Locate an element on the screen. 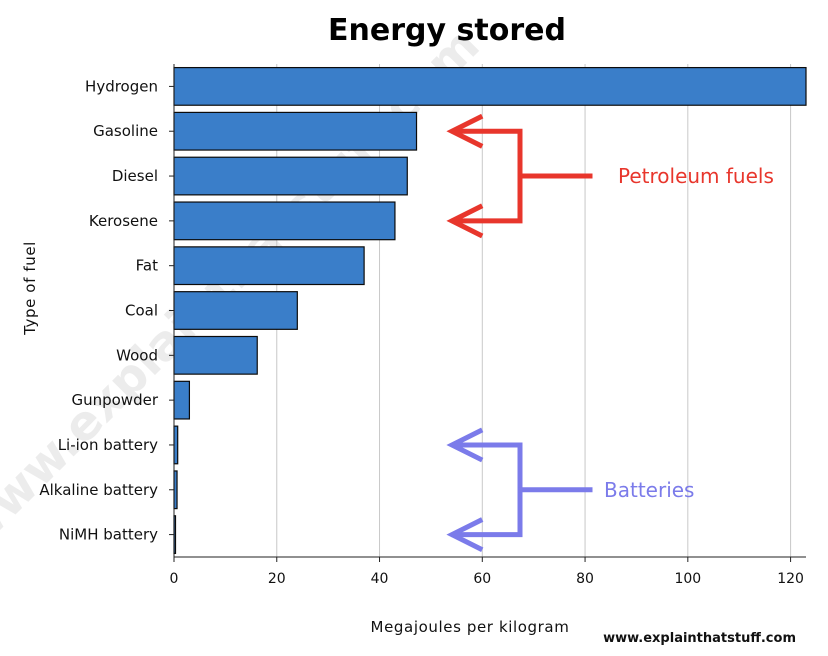  x-tick-label-120: 120 is located at coordinates (790, 579).